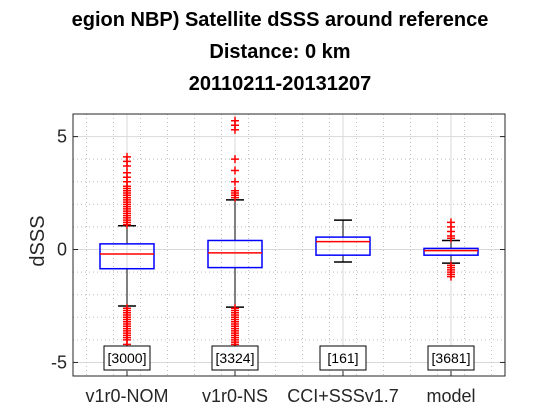 This screenshot has width=560, height=420. Describe the element at coordinates (279, 52) in the screenshot. I see `chart-title-line-2: Distance: 0 km` at that location.